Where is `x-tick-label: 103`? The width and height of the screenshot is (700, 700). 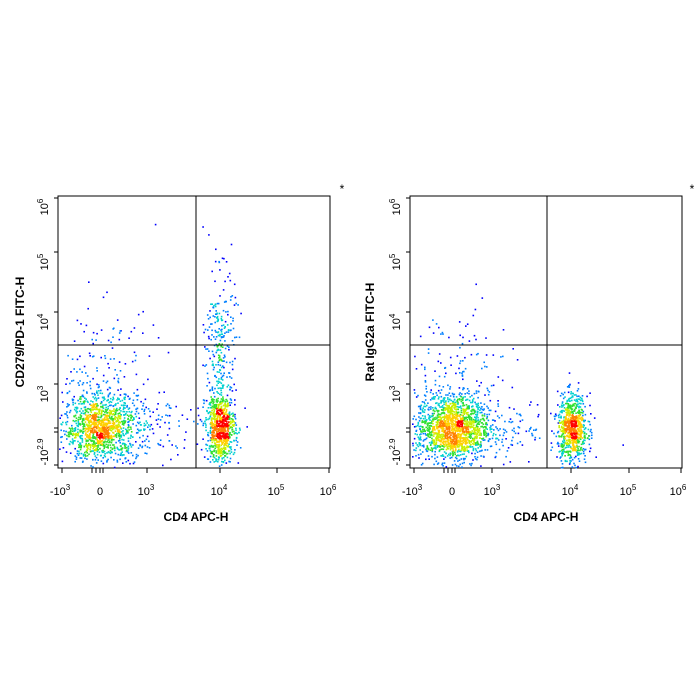
x-tick-label: 103 is located at coordinates (146, 490).